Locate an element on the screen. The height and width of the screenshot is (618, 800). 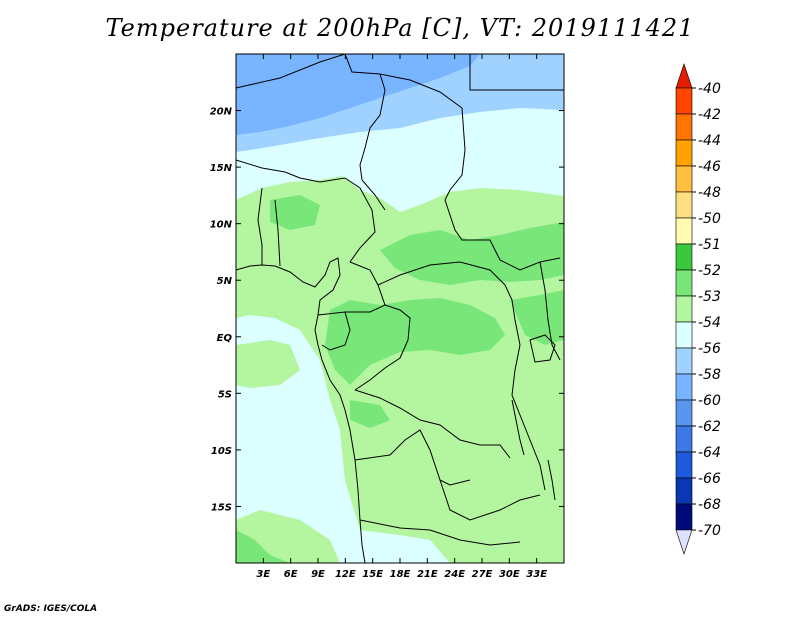
x-tick-label: 18E is located at coordinates (400, 574).